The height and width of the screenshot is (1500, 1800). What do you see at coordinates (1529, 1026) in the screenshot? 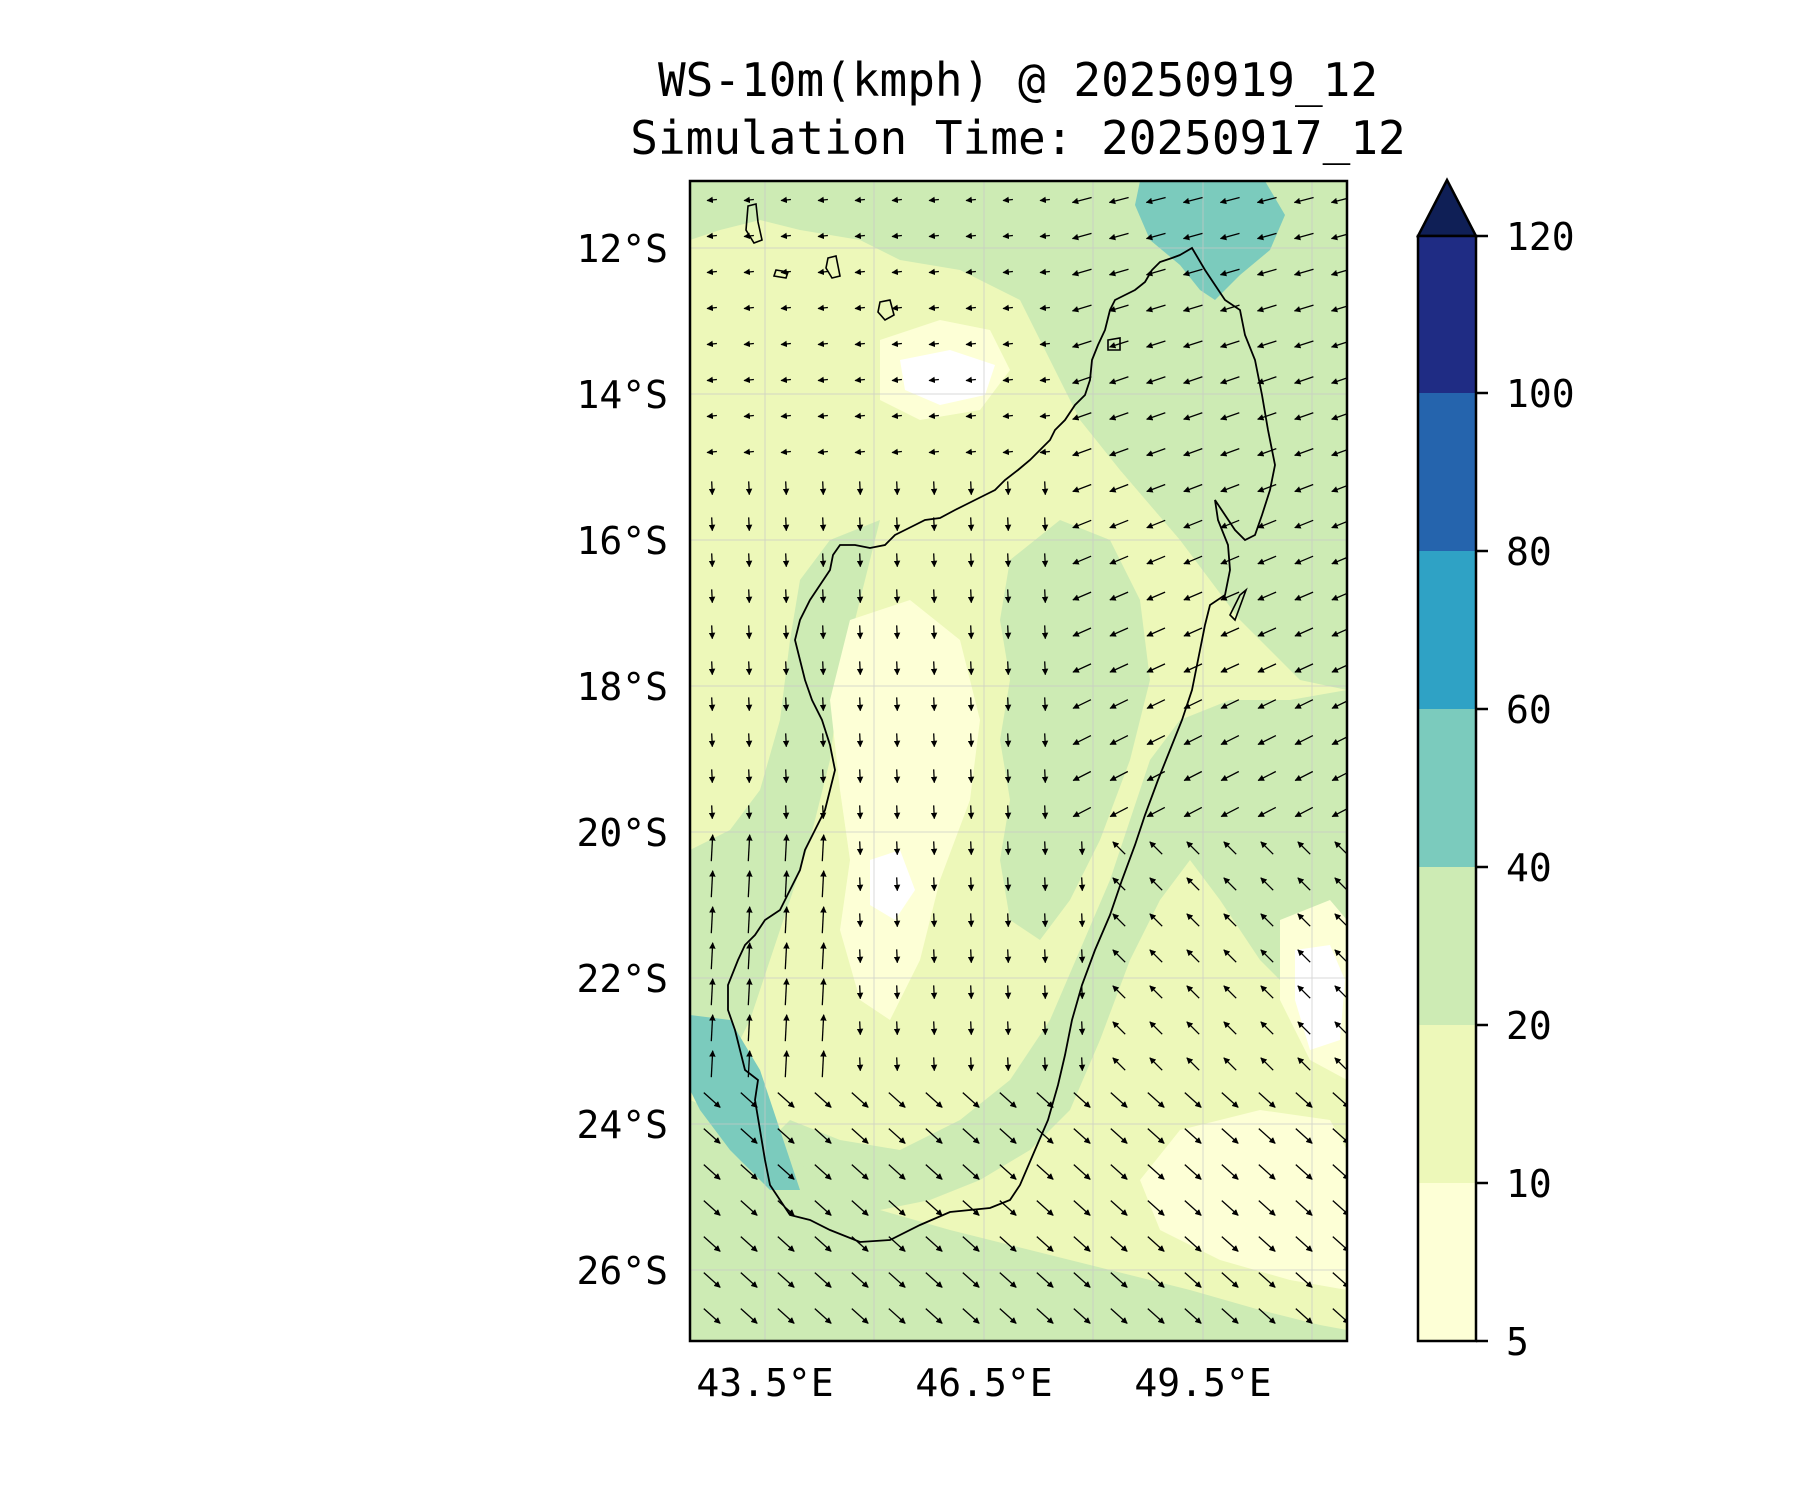
I see `colorbar-label-20: 20` at bounding box center [1529, 1026].